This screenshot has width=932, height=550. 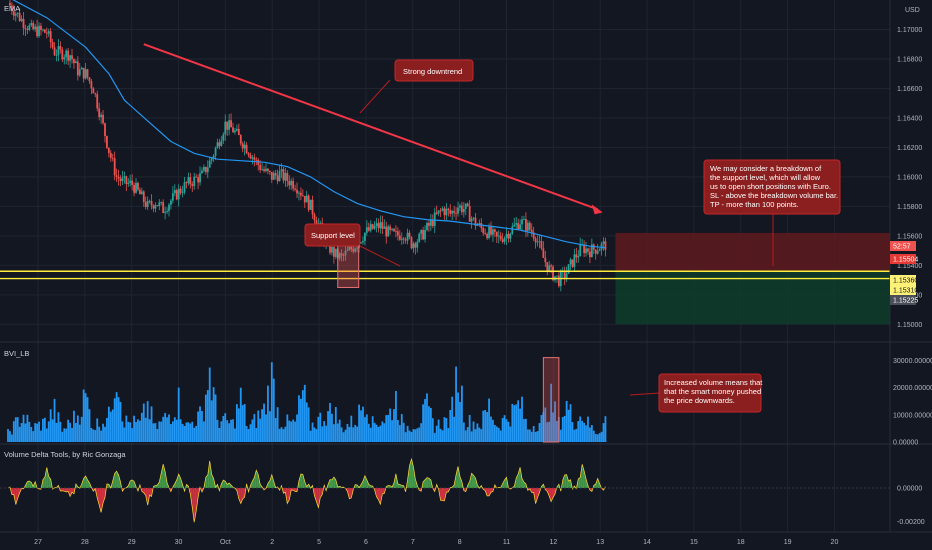 What do you see at coordinates (909, 325) in the screenshot?
I see `price-tick-label: 1.15000` at bounding box center [909, 325].